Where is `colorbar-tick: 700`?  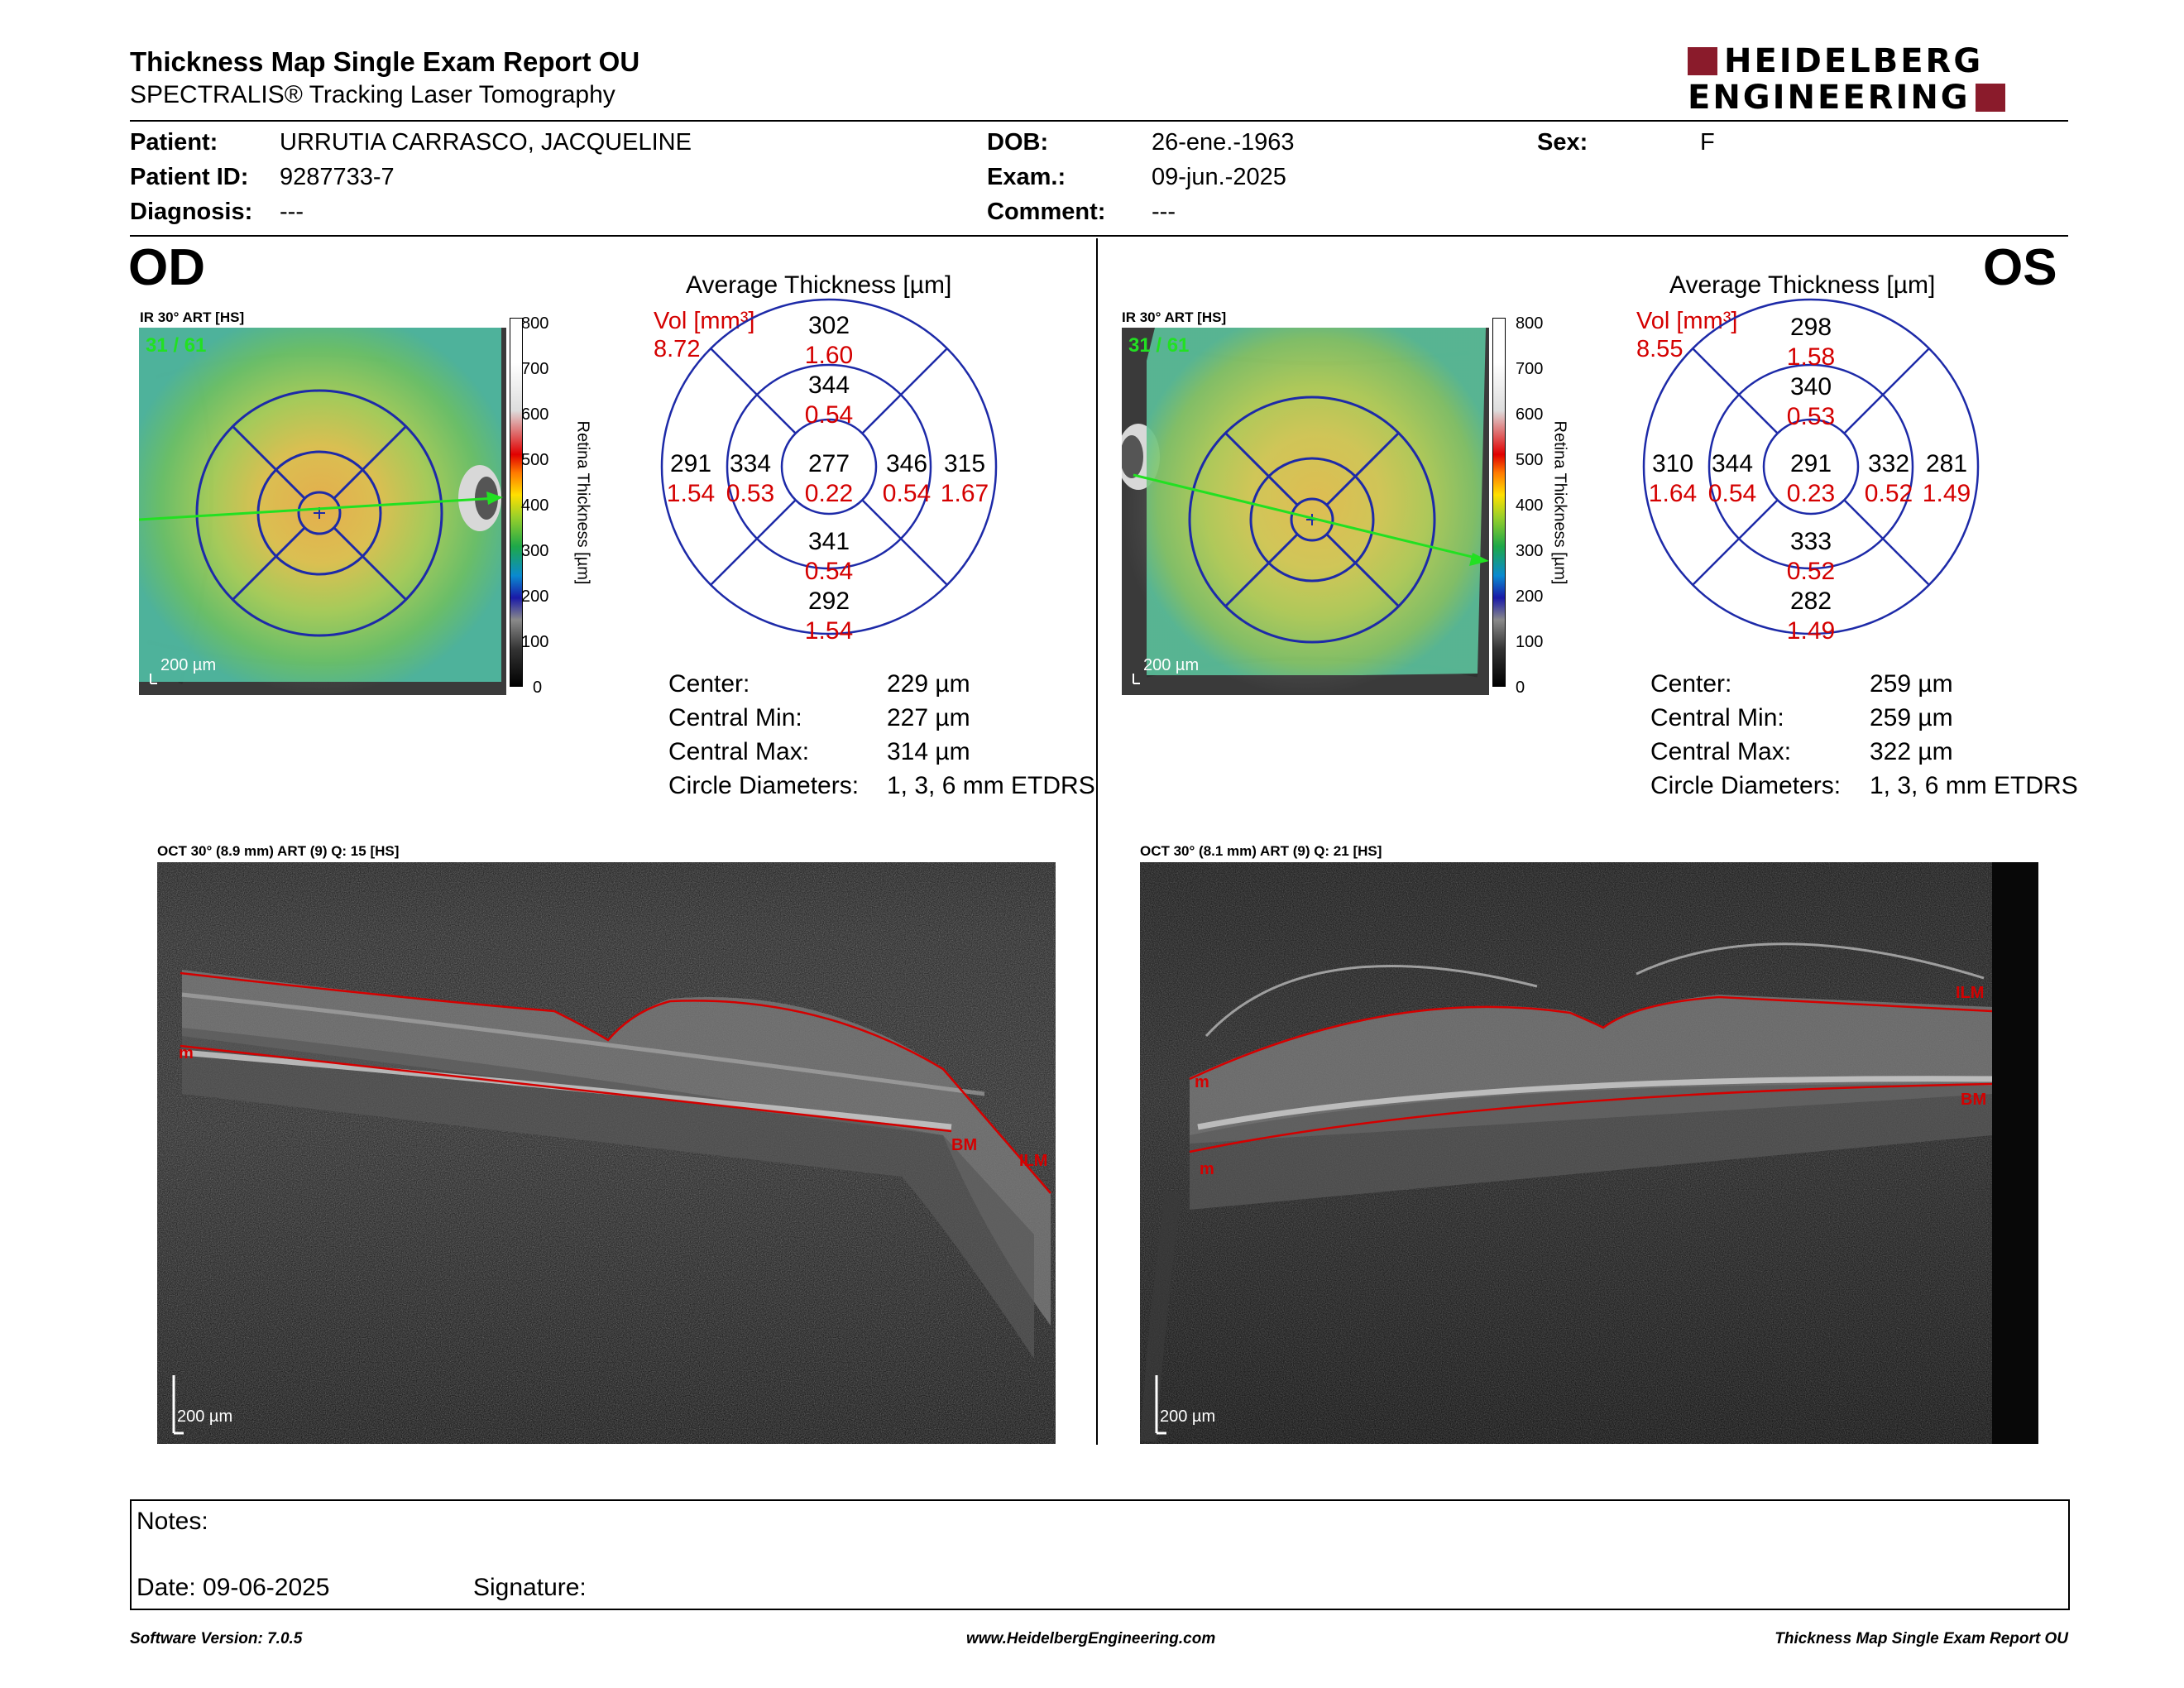 colorbar-tick: 700 is located at coordinates (1530, 369).